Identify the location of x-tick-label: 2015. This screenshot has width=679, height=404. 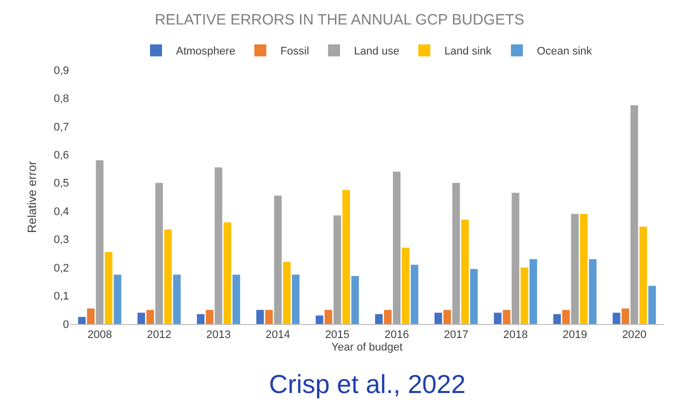
(337, 335).